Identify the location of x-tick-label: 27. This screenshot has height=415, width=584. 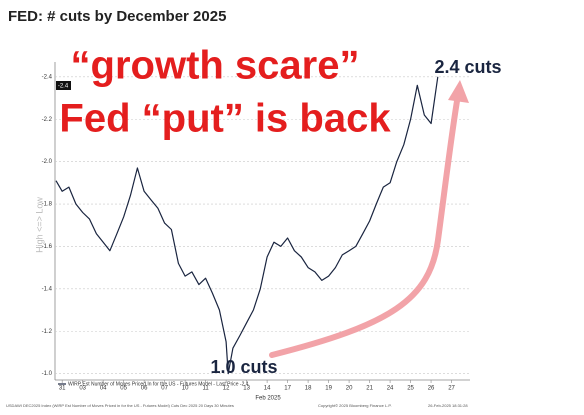
(451, 389).